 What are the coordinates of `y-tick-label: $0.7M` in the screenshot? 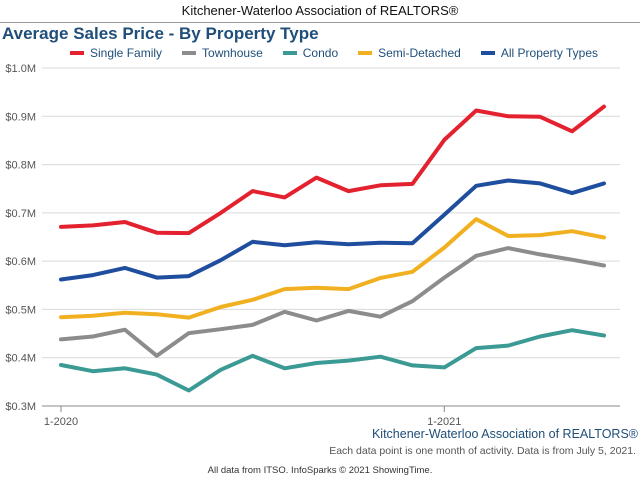 It's located at (20, 214).